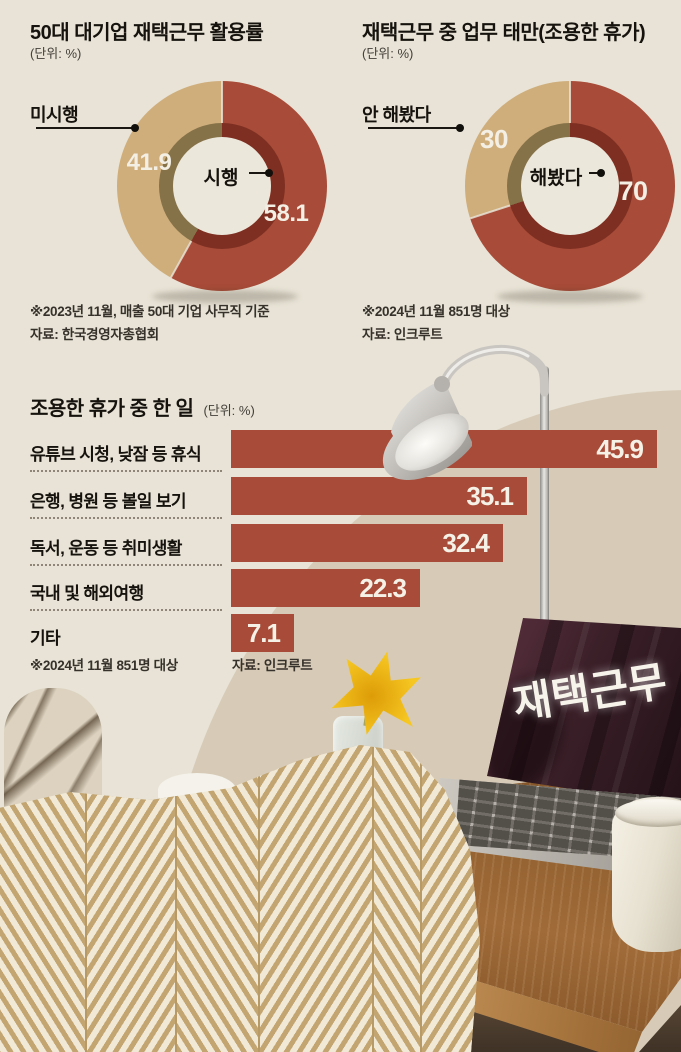 Image resolution: width=681 pixels, height=1052 pixels. I want to click on donut2-title: 재택근무 중 업무 태만(조용한 휴가), so click(504, 33).